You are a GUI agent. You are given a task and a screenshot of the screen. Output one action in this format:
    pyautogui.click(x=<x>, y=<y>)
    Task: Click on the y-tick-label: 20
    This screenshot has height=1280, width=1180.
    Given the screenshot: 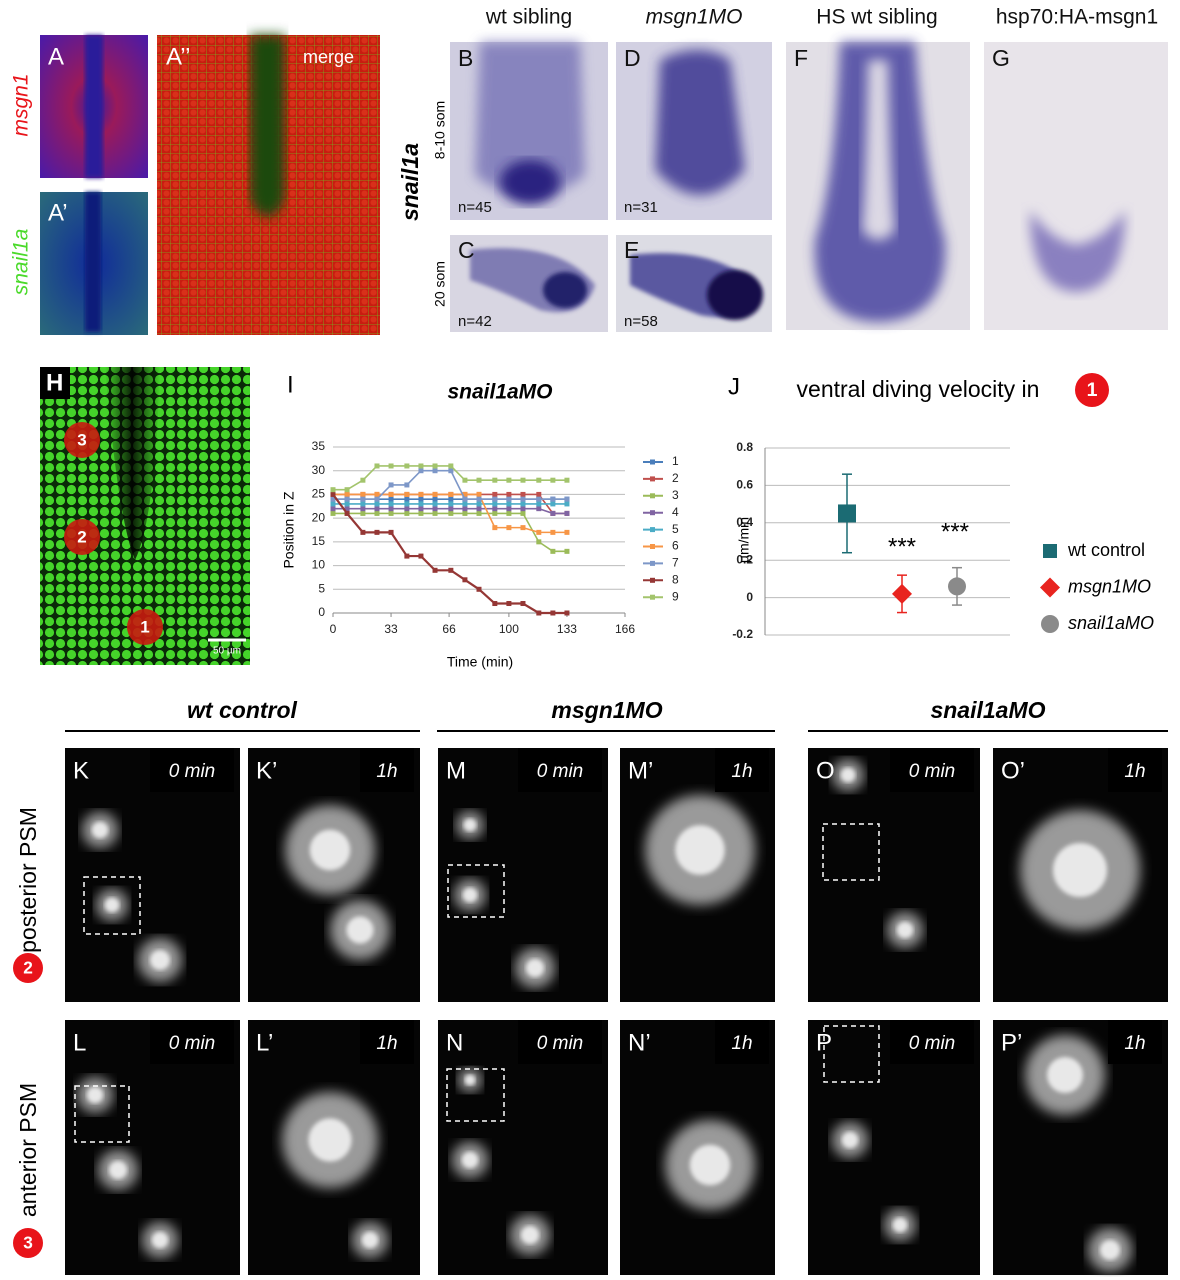 What is the action you would take?
    pyautogui.click(x=319, y=517)
    